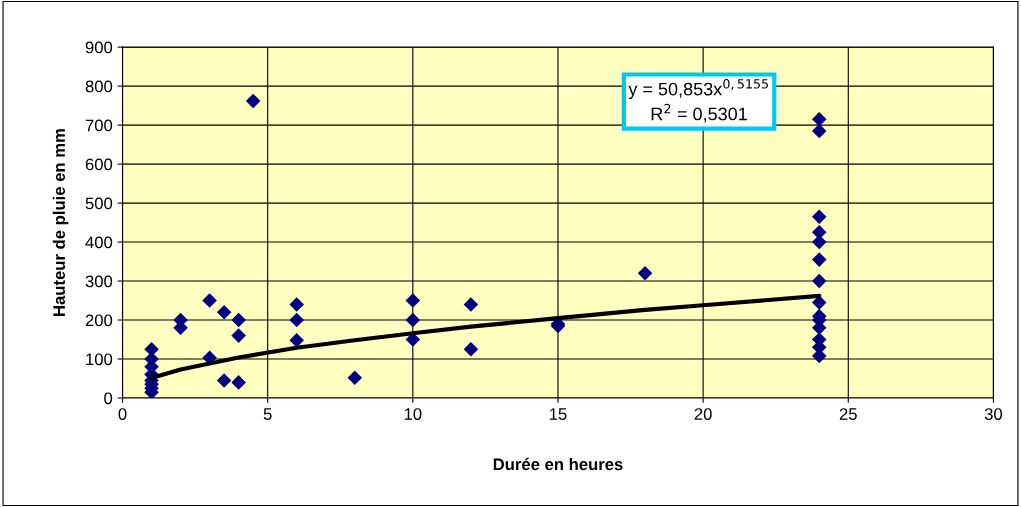 This screenshot has height=507, width=1021. Describe the element at coordinates (99, 359) in the screenshot. I see `y-tick-label: 100` at that location.